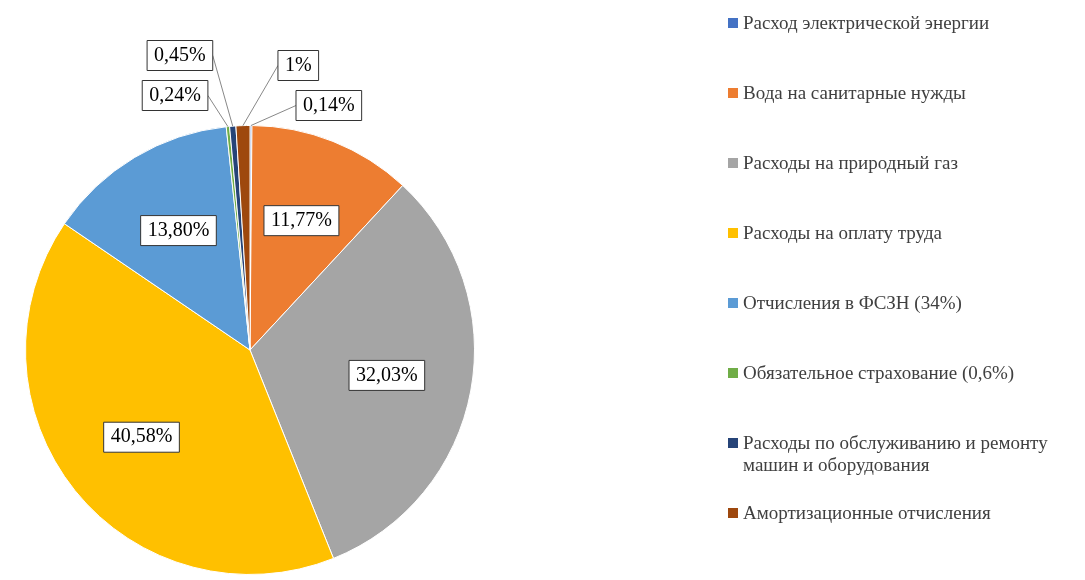 This screenshot has width=1085, height=580. Describe the element at coordinates (301, 218) in the screenshot. I see `data-label: 11,77%` at that location.